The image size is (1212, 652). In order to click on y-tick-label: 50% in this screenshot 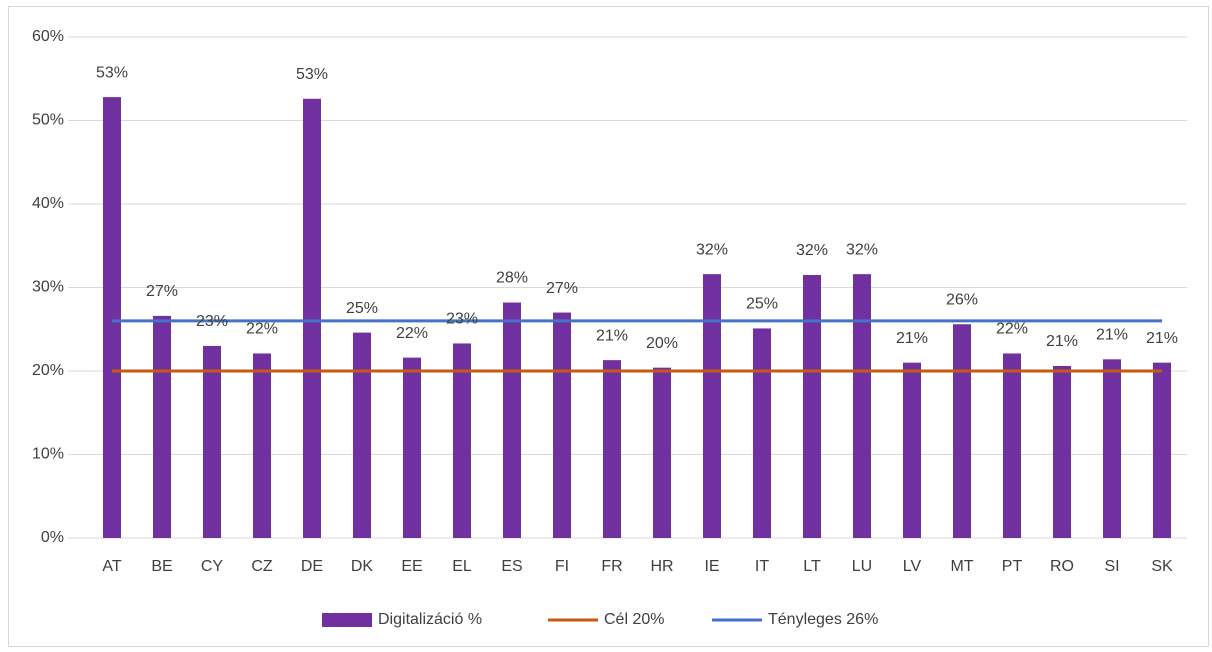, I will do `click(48, 120)`.